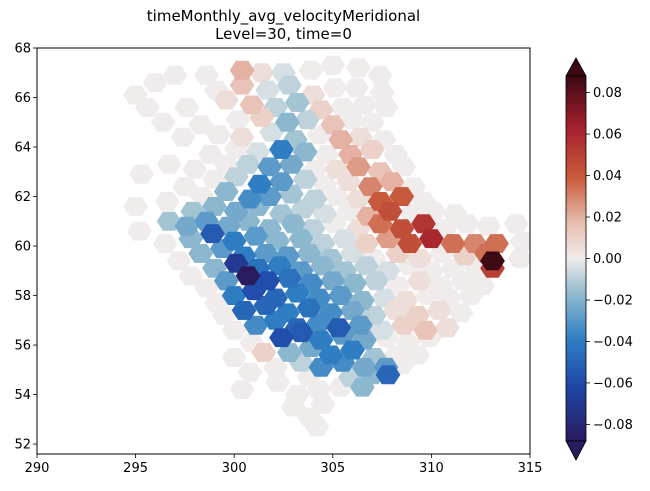  I want to click on colorbar-tick-label: −0.02, so click(613, 300).